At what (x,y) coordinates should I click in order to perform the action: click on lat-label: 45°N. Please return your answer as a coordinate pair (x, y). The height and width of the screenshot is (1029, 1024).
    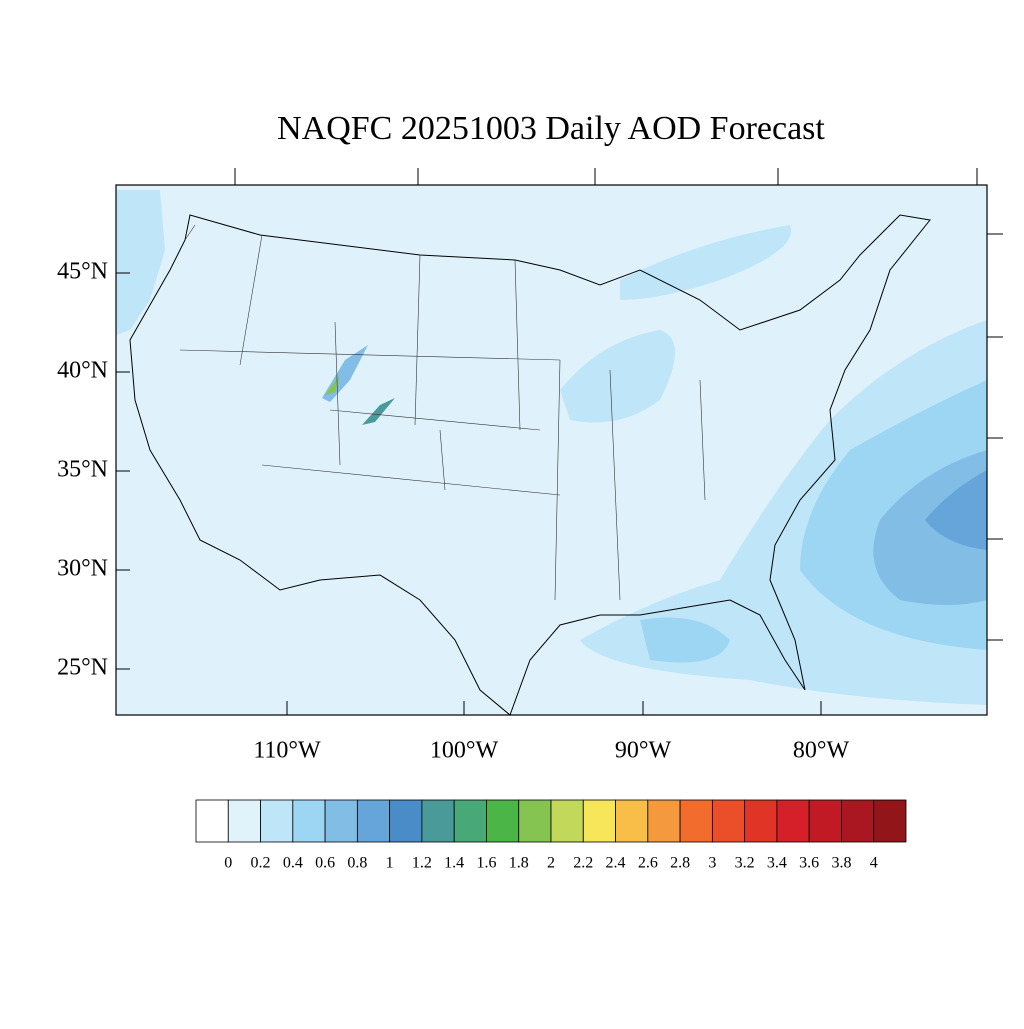
    Looking at the image, I should click on (82, 272).